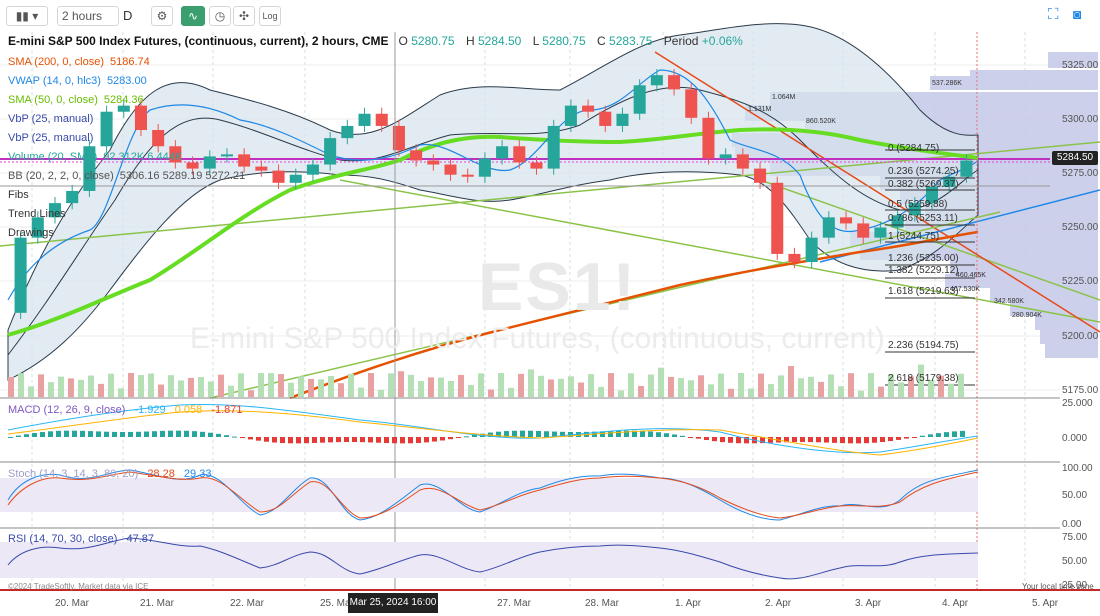 The width and height of the screenshot is (1100, 616). I want to click on clock-icon: ◷, so click(220, 16).